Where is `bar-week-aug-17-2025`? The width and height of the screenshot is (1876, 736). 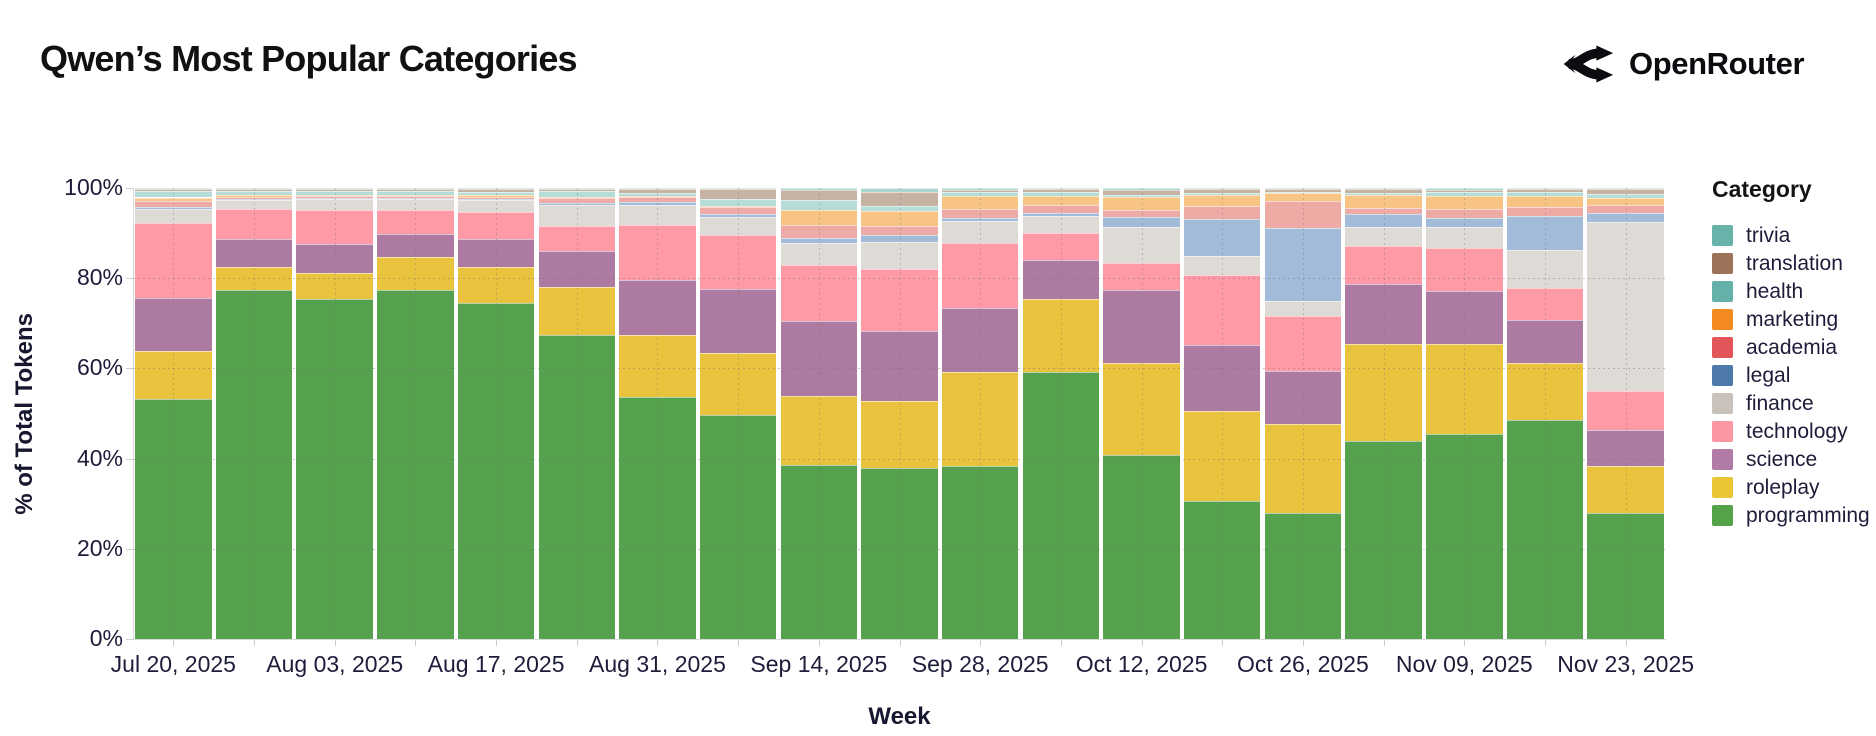 bar-week-aug-17-2025 is located at coordinates (496, 413).